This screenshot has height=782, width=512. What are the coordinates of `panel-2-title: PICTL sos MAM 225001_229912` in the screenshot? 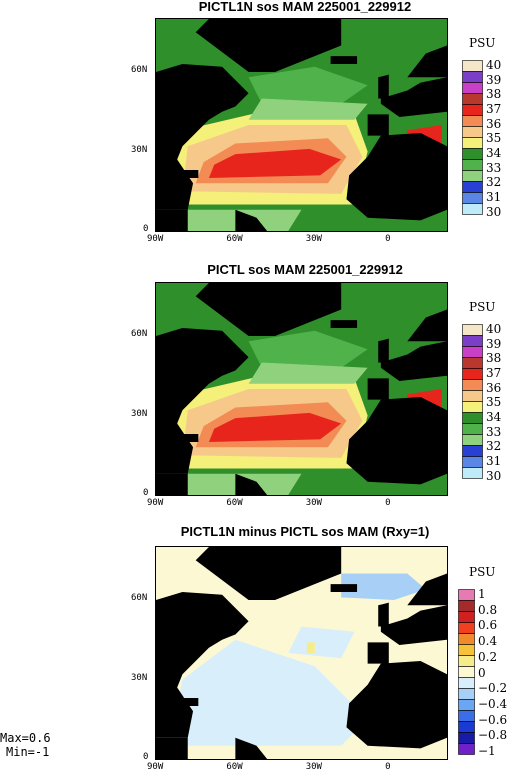 It's located at (305, 269).